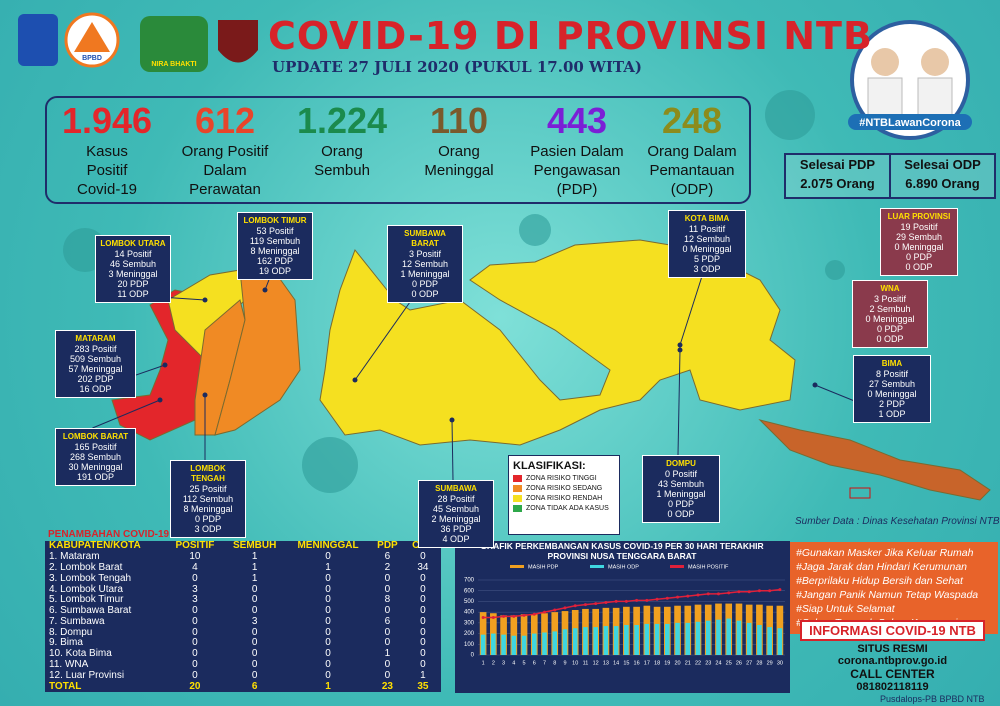 This screenshot has width=1000, height=706. What do you see at coordinates (469, 613) in the screenshot?
I see `y-tick-label: 400` at bounding box center [469, 613].